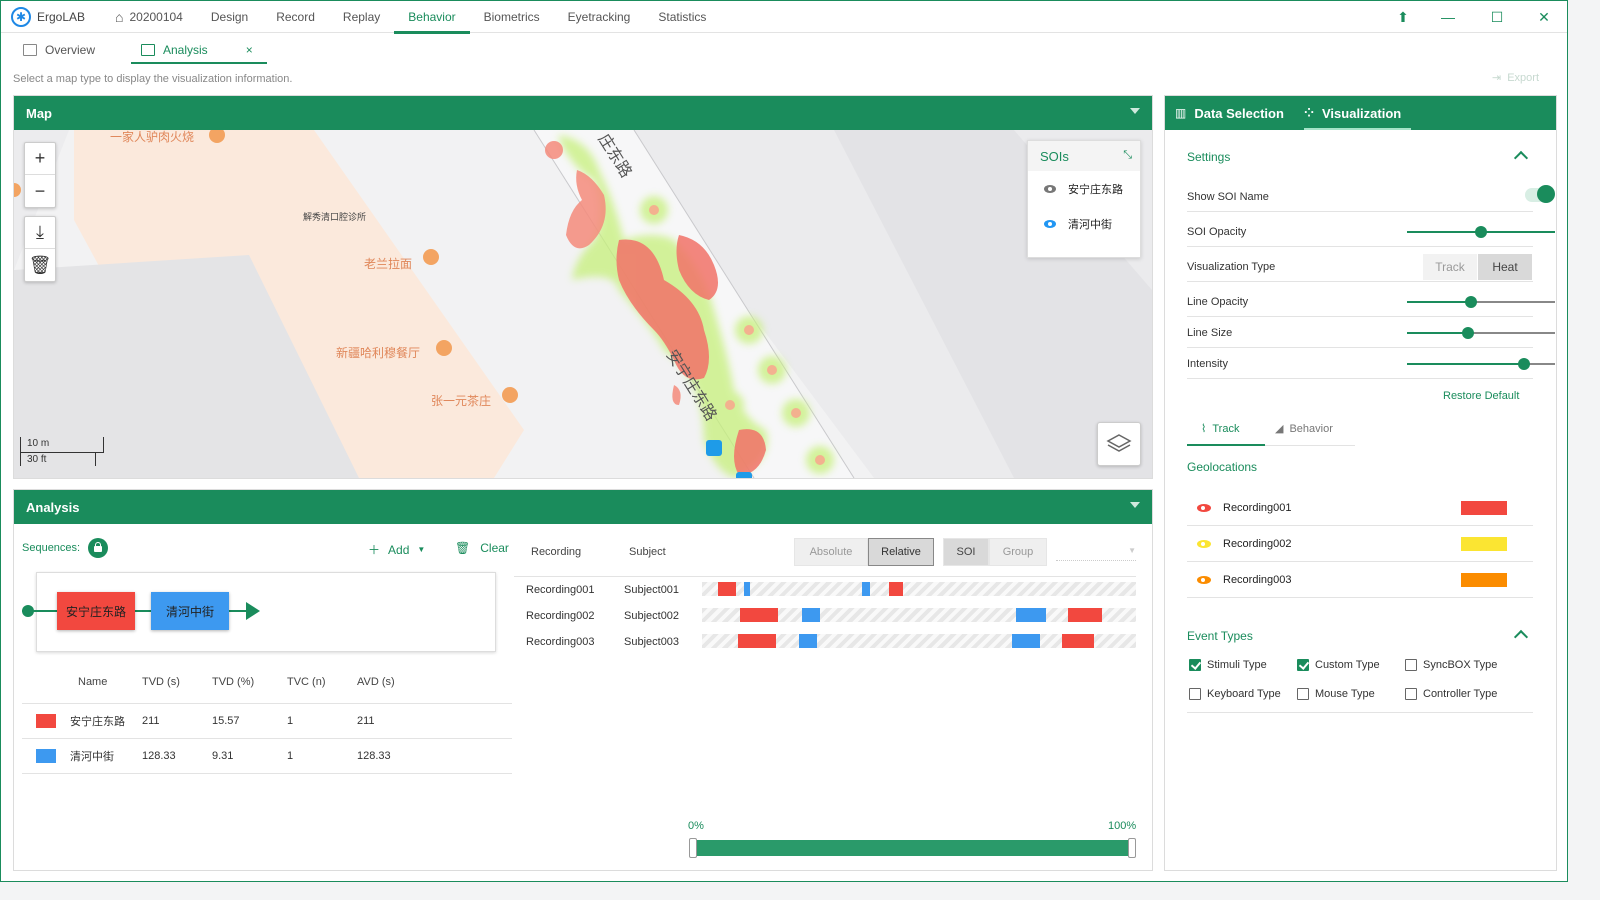 The height and width of the screenshot is (900, 1600). Describe the element at coordinates (267, 756) in the screenshot. I see `table-row: 清河中街 128.33 9.31 1 128.33` at that location.